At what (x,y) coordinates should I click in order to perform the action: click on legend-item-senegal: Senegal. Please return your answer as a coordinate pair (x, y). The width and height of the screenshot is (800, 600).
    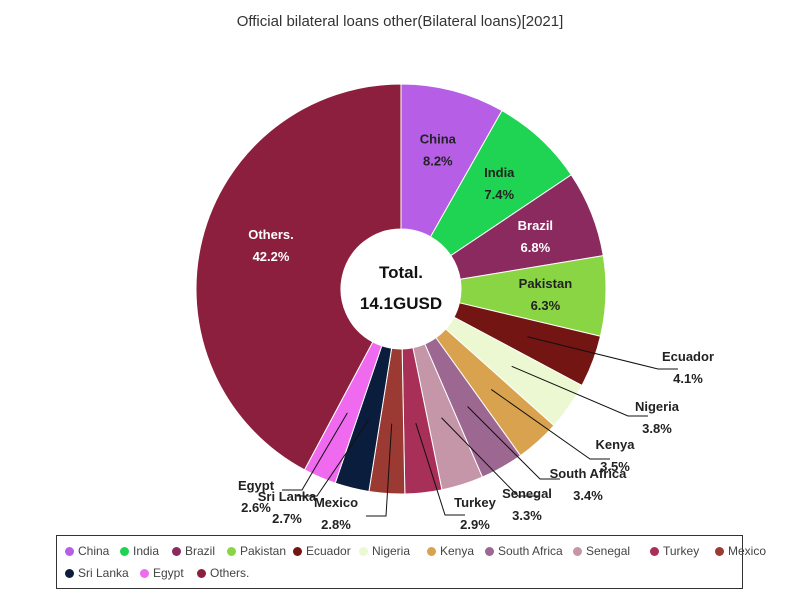
    Looking at the image, I should click on (601, 551).